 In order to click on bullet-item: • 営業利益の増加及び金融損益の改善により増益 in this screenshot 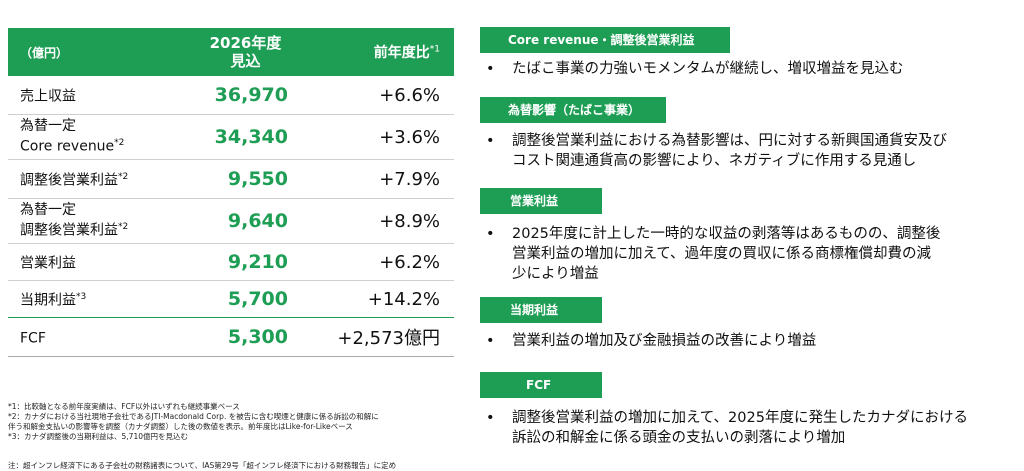, I will do `click(651, 341)`.